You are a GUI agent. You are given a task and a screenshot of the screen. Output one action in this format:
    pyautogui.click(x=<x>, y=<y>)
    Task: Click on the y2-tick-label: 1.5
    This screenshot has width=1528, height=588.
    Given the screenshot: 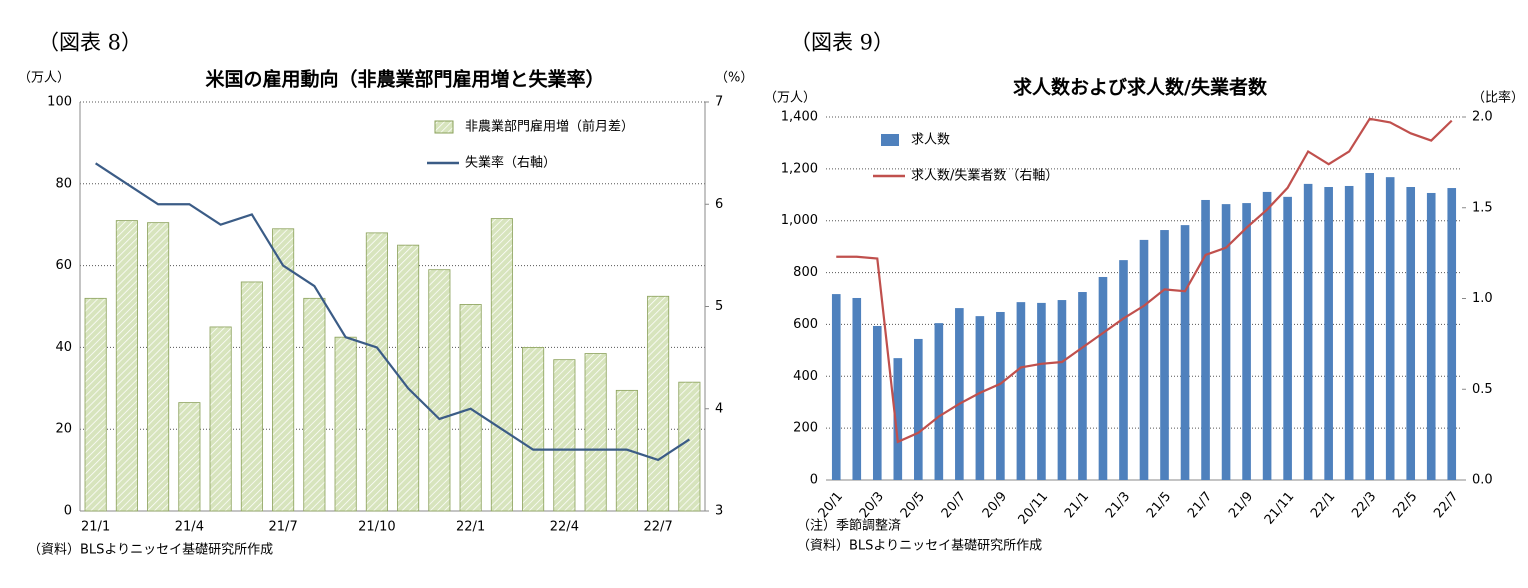 What is the action you would take?
    pyautogui.click(x=1482, y=207)
    